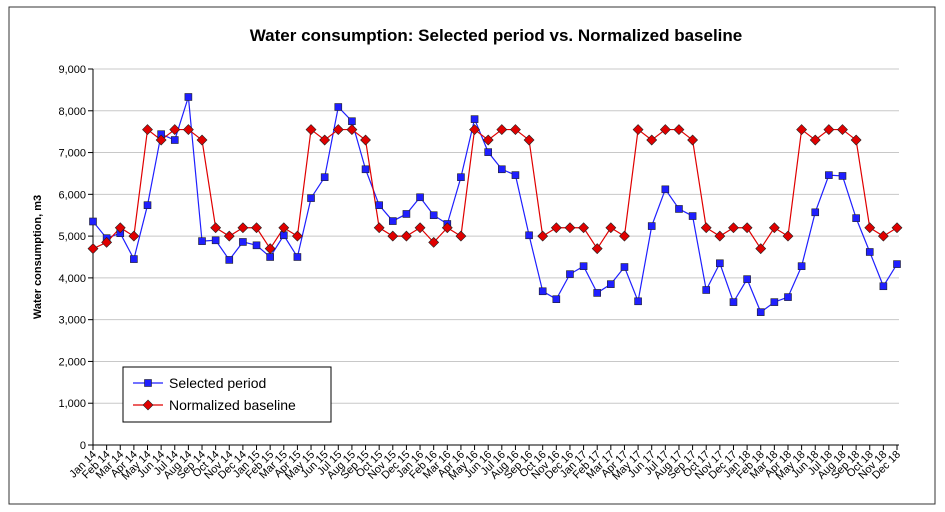 This screenshot has width=945, height=512. Describe the element at coordinates (72, 279) in the screenshot. I see `y-tick-label: 4,000` at that location.